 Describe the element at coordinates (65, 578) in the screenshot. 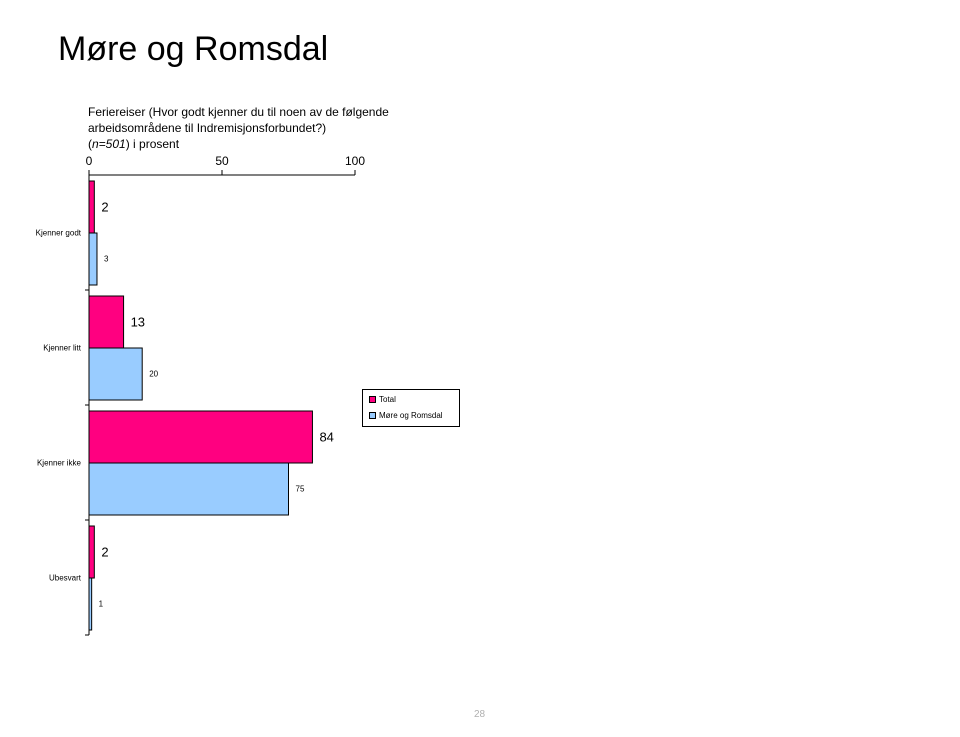

I see `category-label-ubesvart: Ubesvart` at that location.